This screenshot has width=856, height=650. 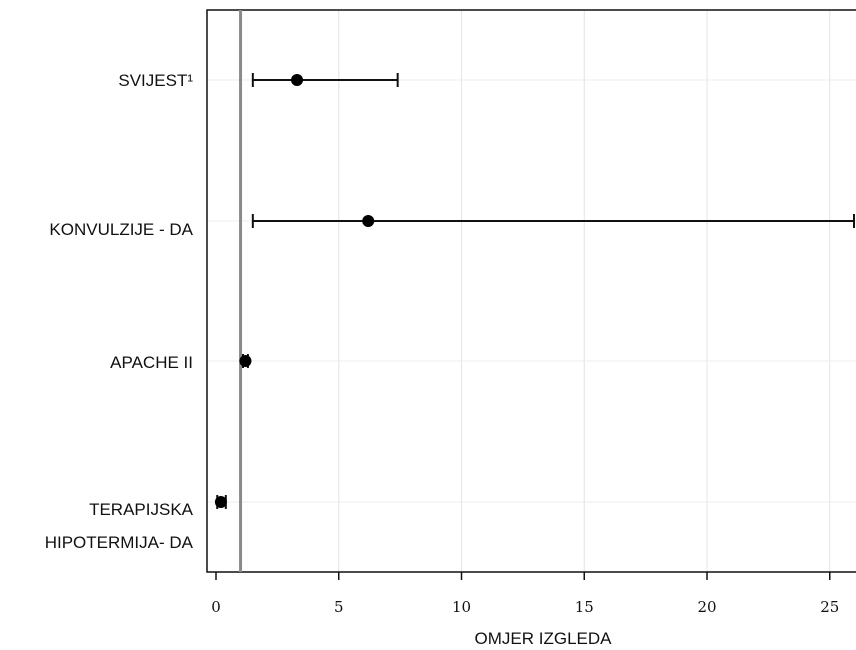 I want to click on x-tick-label: 10, so click(x=461, y=607).